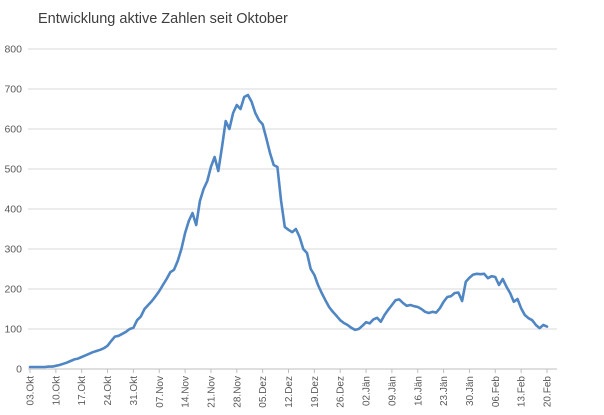  Describe the element at coordinates (163, 19) in the screenshot. I see `chart-title: Entwicklung aktive Zahlen seit Oktober` at that location.